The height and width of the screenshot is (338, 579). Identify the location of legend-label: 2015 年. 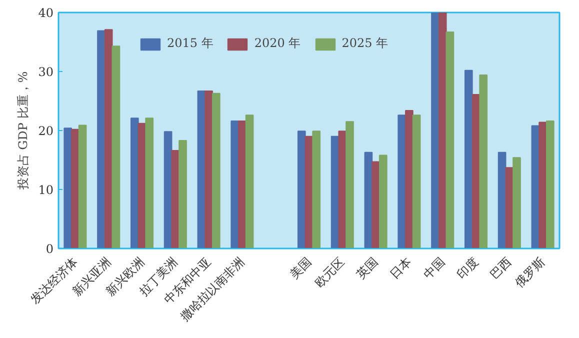
(190, 43).